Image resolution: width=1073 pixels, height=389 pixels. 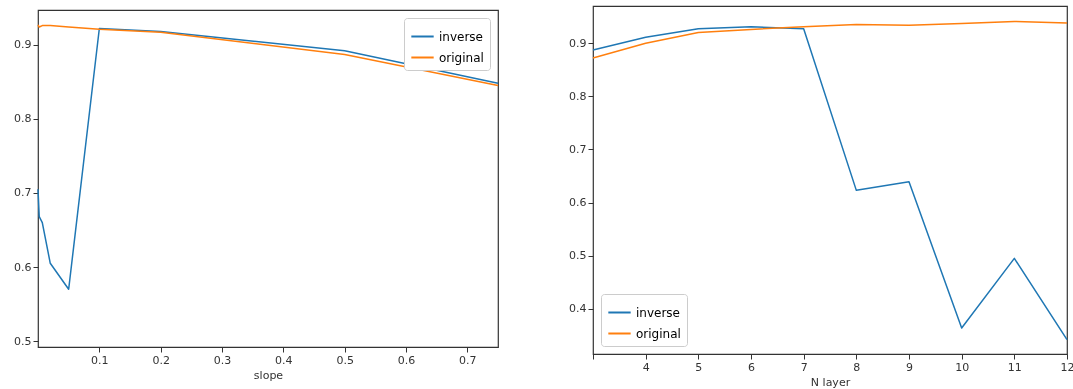 What do you see at coordinates (345, 360) in the screenshot?
I see `x-tick-label: 0.5` at bounding box center [345, 360].